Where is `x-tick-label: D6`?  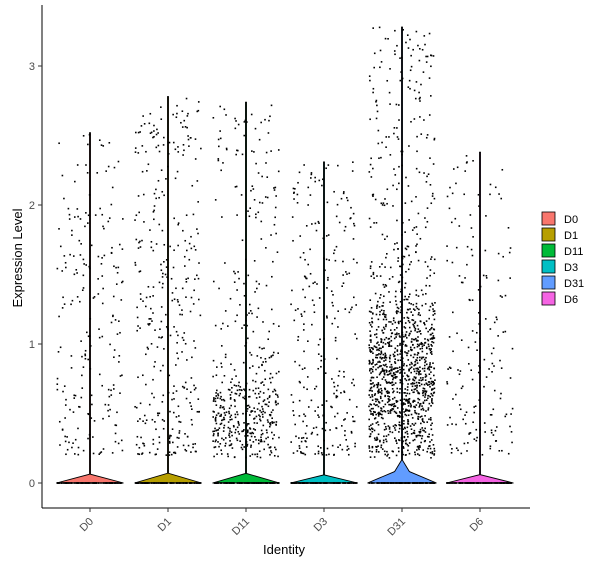
x-tick-label: D6 is located at coordinates (477, 525).